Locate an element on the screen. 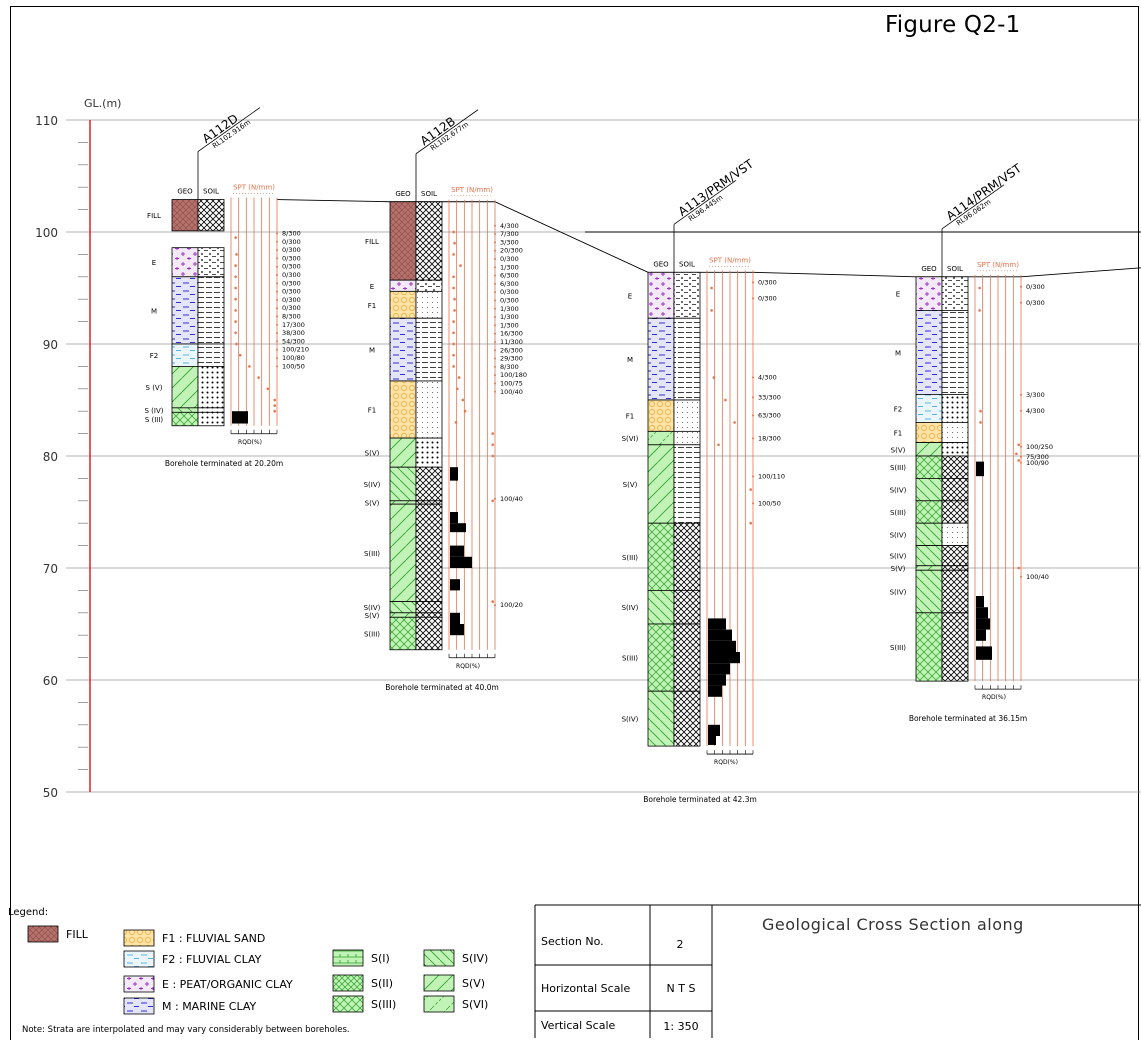 This screenshot has width=1141, height=1040. borehole-leader is located at coordinates (973, 207).